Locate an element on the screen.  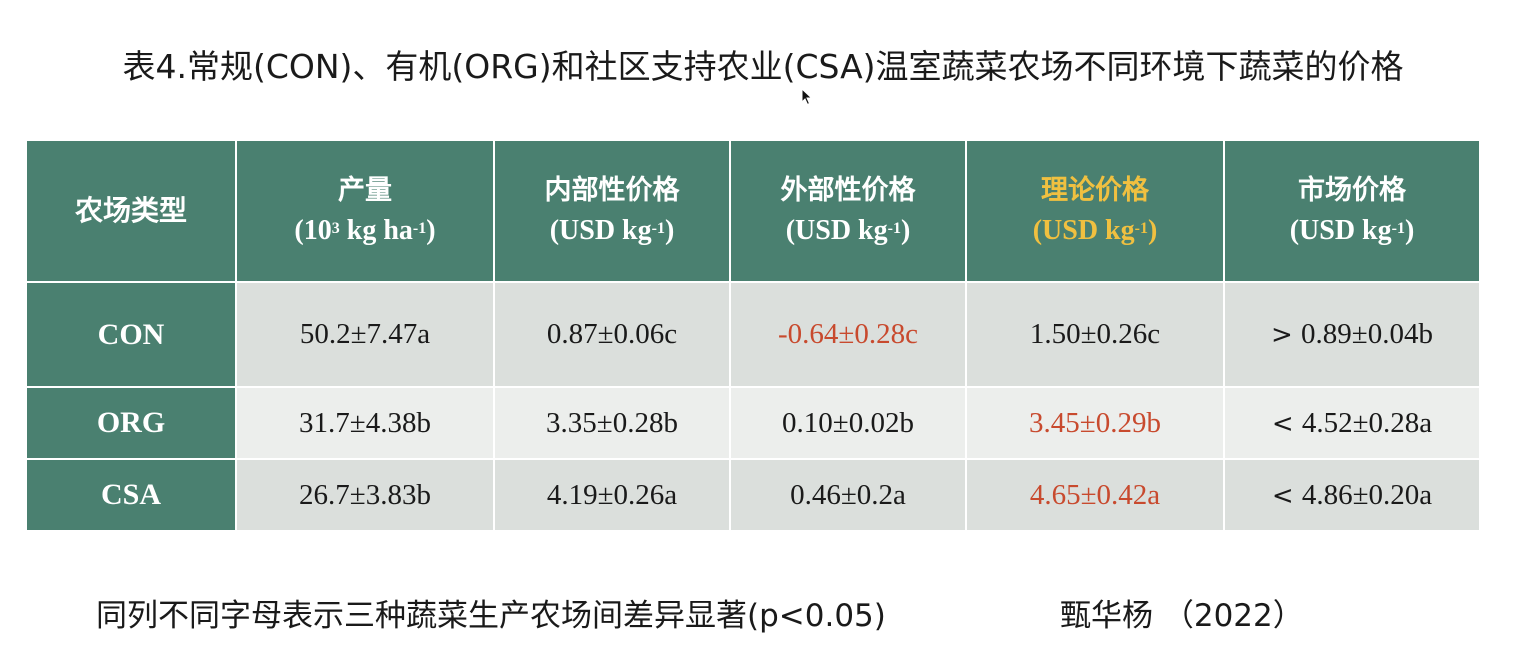
market-price-cell: >0.89±0.04b is located at coordinates (1352, 334).